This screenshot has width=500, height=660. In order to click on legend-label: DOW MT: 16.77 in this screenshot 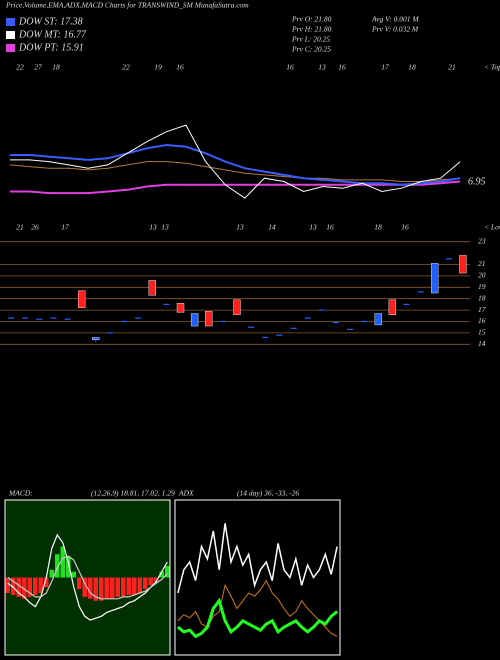, I will do `click(52, 34)`.